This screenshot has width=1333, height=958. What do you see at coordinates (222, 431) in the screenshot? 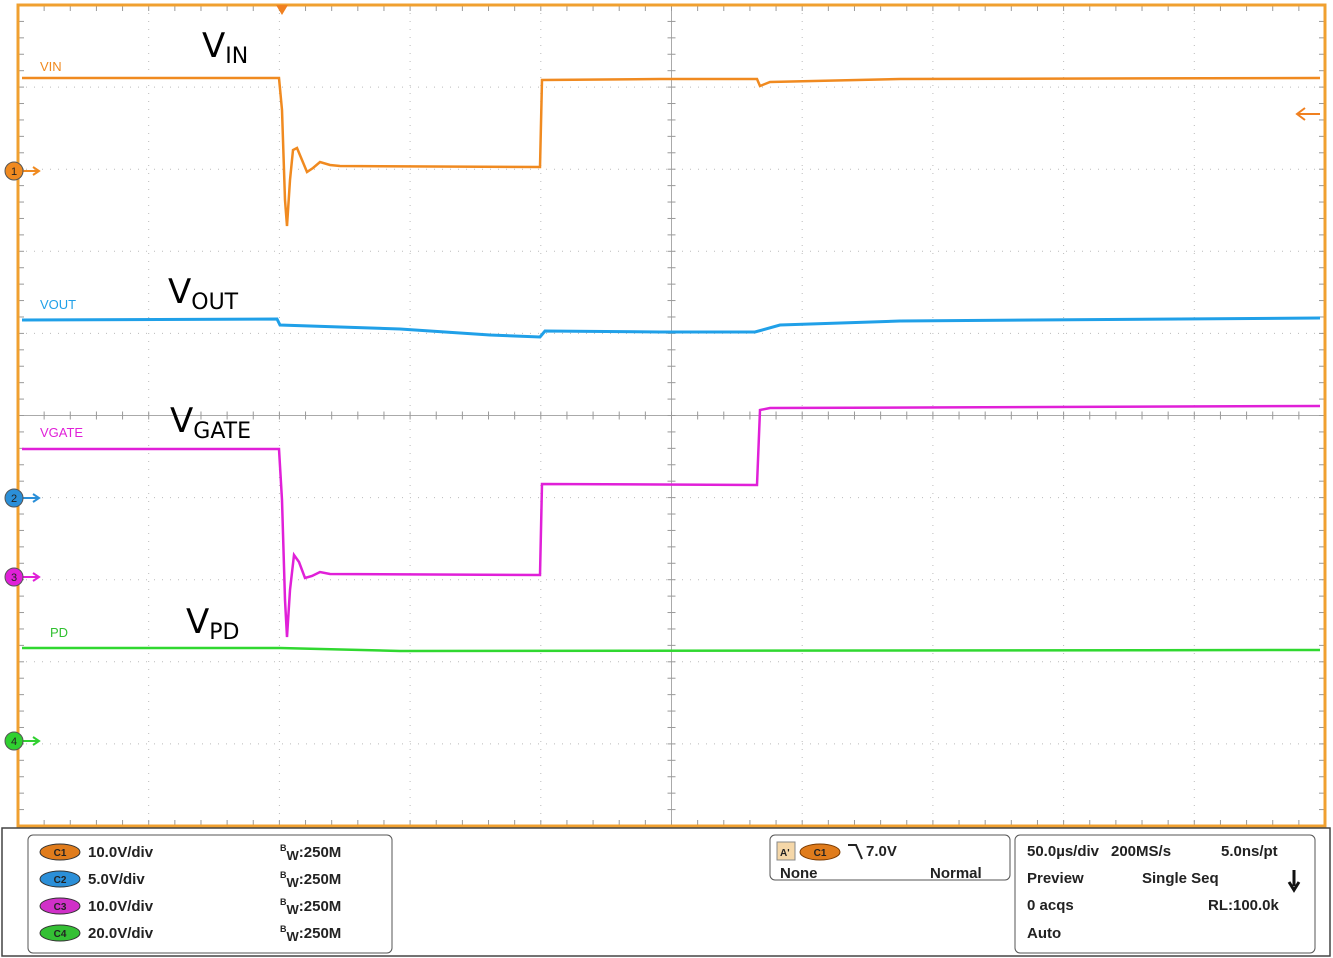
I see `name-sub: GATE` at bounding box center [222, 431].